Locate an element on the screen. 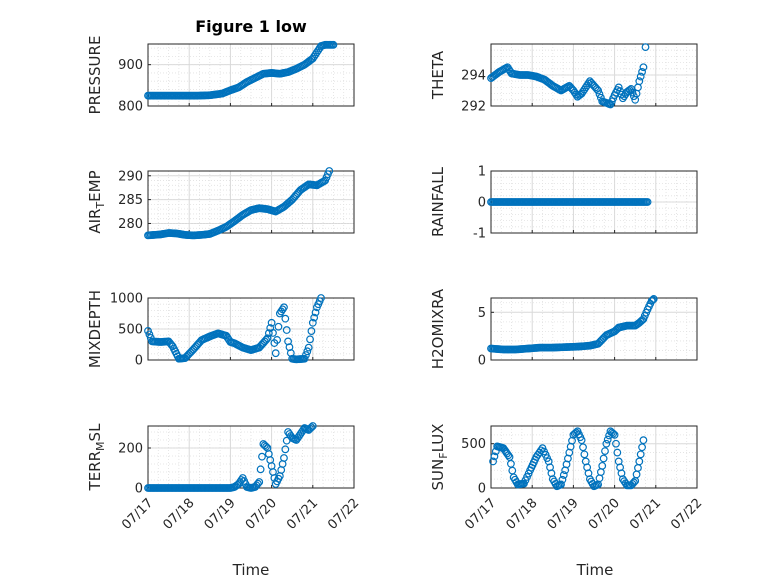 The height and width of the screenshot is (583, 778). y-tick-label: 280 is located at coordinates (130, 224).